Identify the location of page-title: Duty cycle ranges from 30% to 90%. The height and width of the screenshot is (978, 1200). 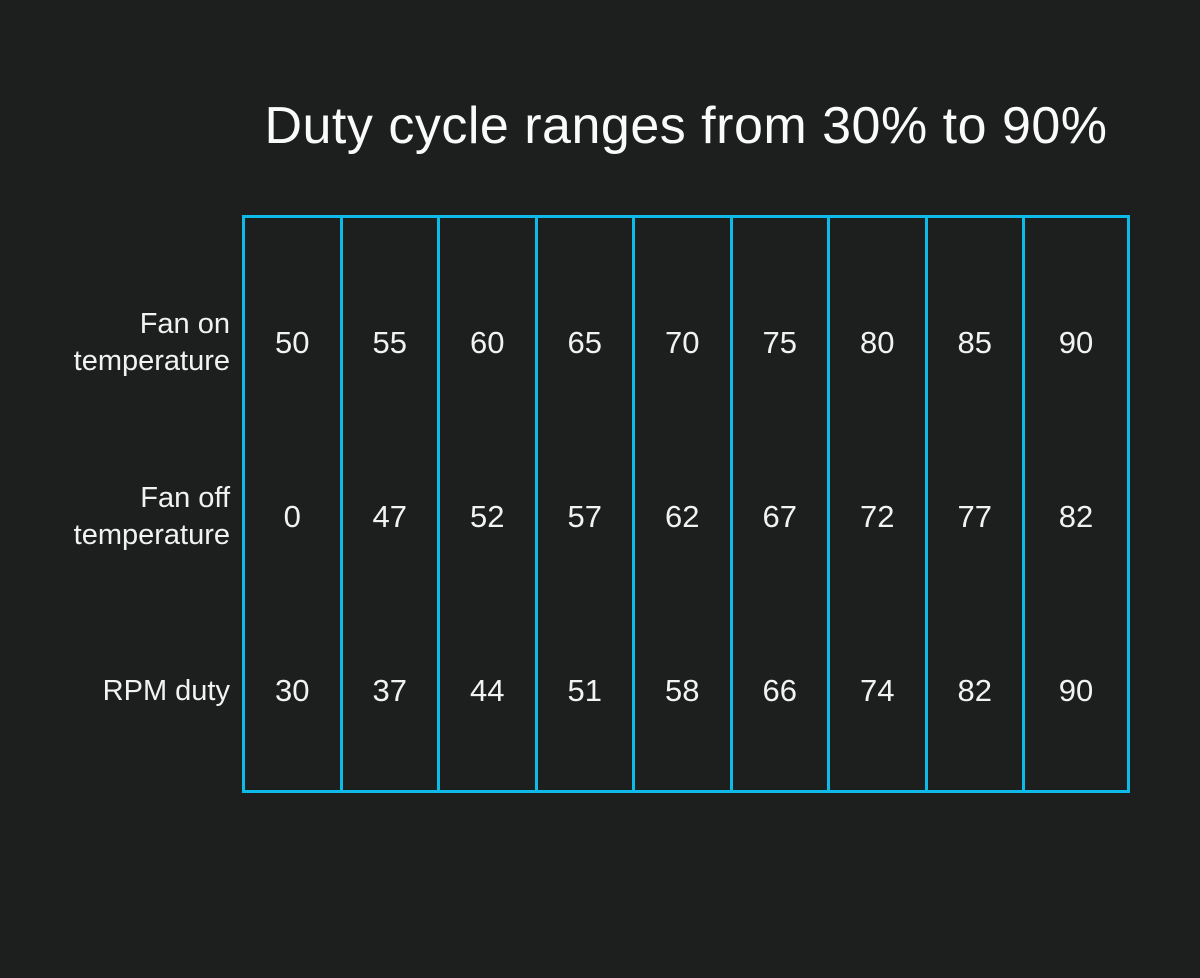
(686, 126).